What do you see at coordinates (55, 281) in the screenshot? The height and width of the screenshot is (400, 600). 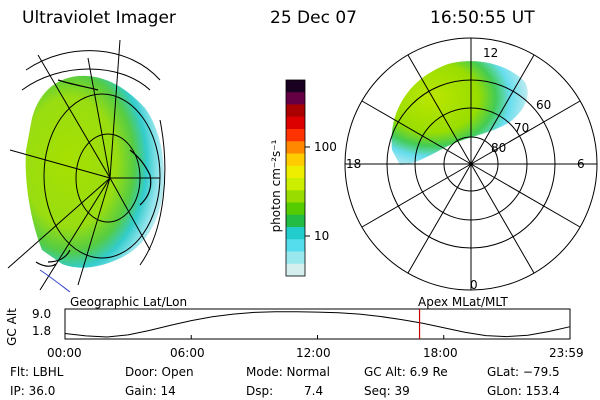 I see `geo-limb-arc` at bounding box center [55, 281].